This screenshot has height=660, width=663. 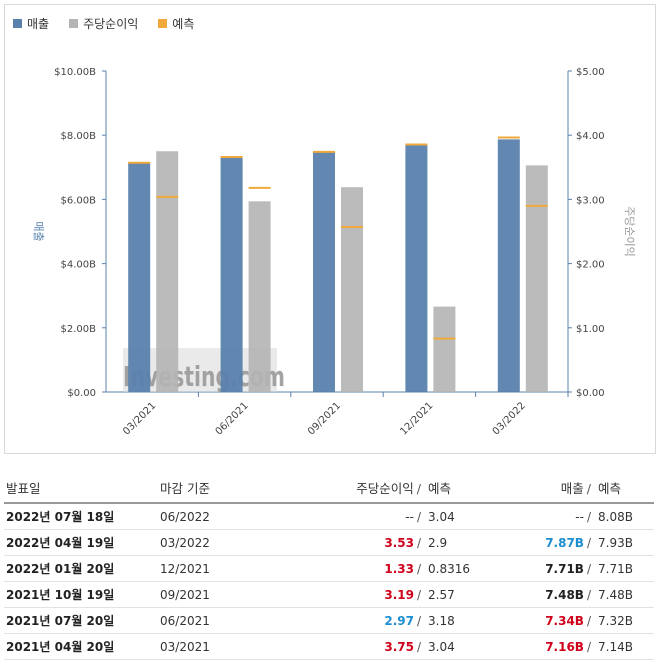 What do you see at coordinates (564, 594) in the screenshot?
I see `revenue-actual-value: 7.48B` at bounding box center [564, 594].